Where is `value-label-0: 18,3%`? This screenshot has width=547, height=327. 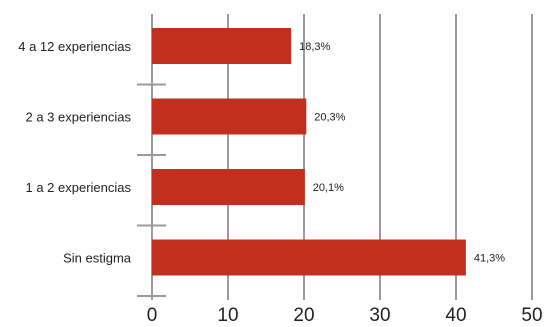
value-label-0: 18,3% is located at coordinates (314, 47).